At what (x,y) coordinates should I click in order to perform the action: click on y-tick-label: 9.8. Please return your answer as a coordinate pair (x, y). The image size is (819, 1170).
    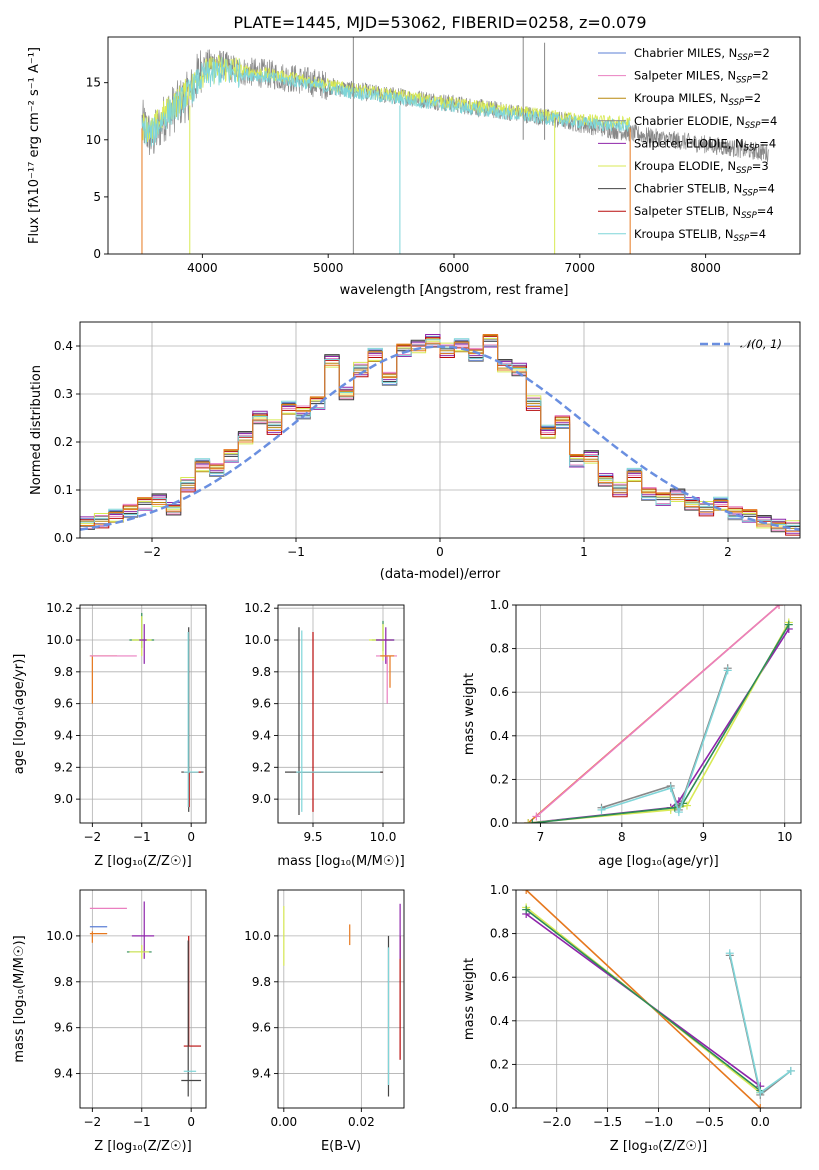
    Looking at the image, I should click on (63, 982).